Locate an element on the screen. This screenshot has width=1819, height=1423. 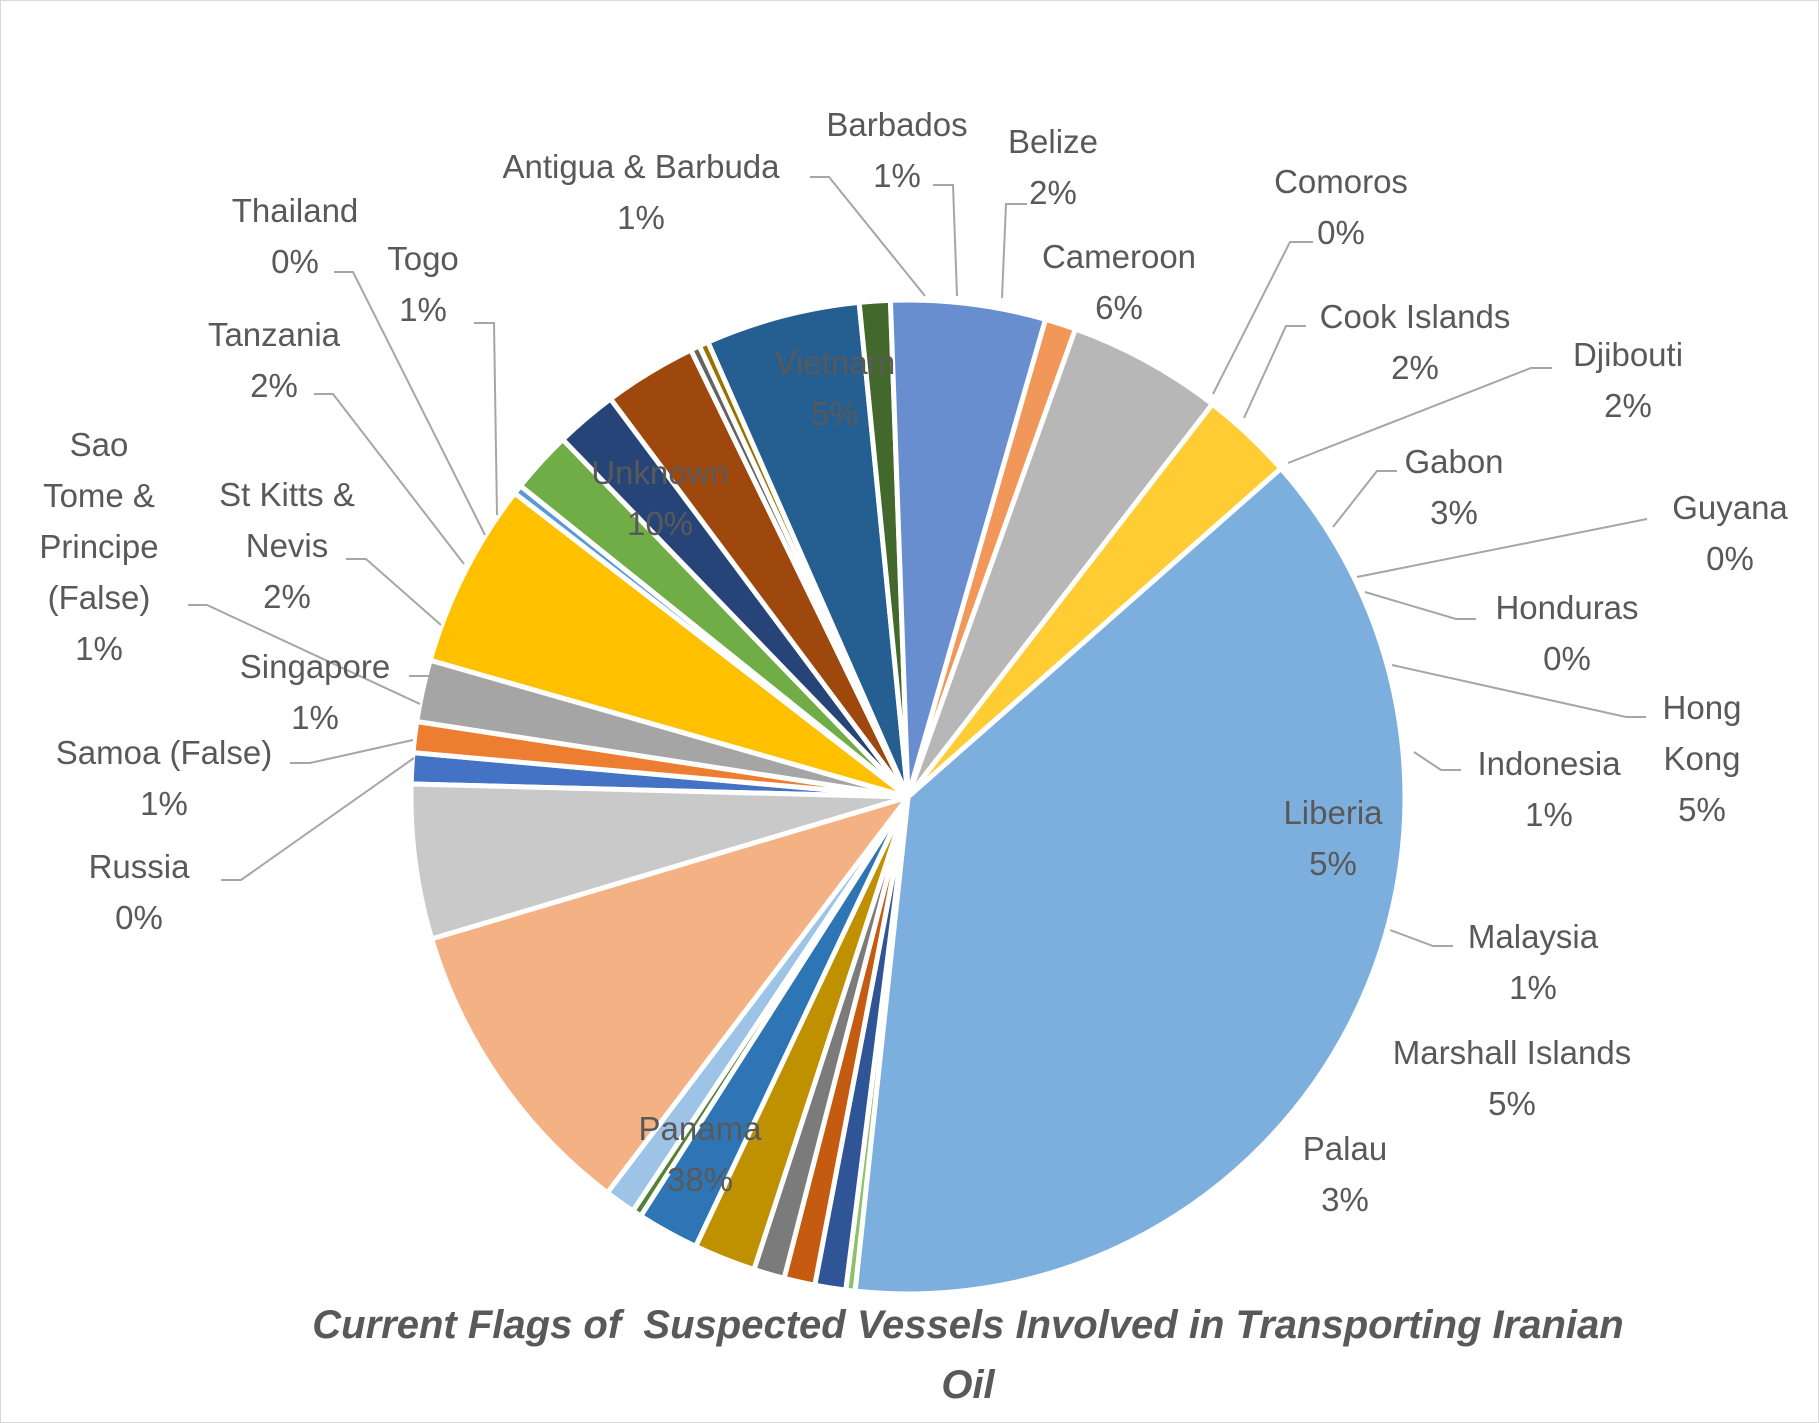
data-label-belize: Belize 2% is located at coordinates (1053, 167).